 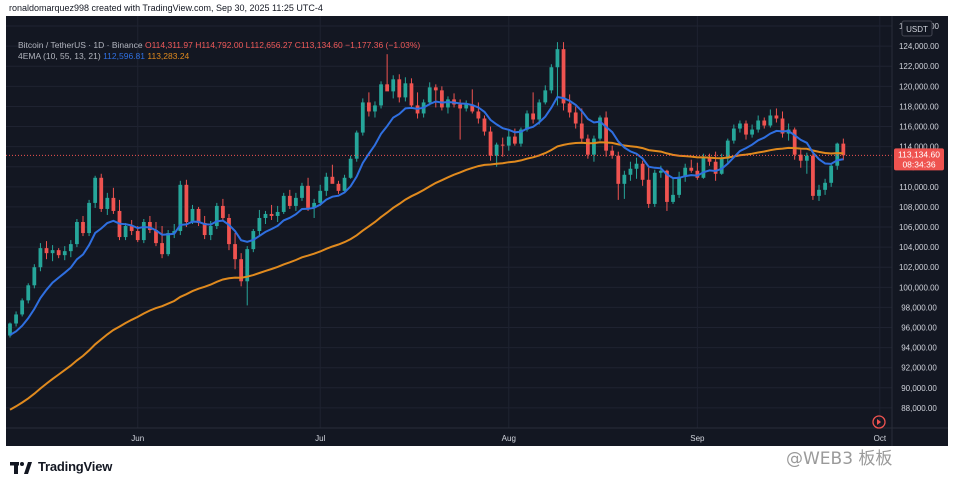 What do you see at coordinates (75, 466) in the screenshot?
I see `tradingview-brand: TradingView` at bounding box center [75, 466].